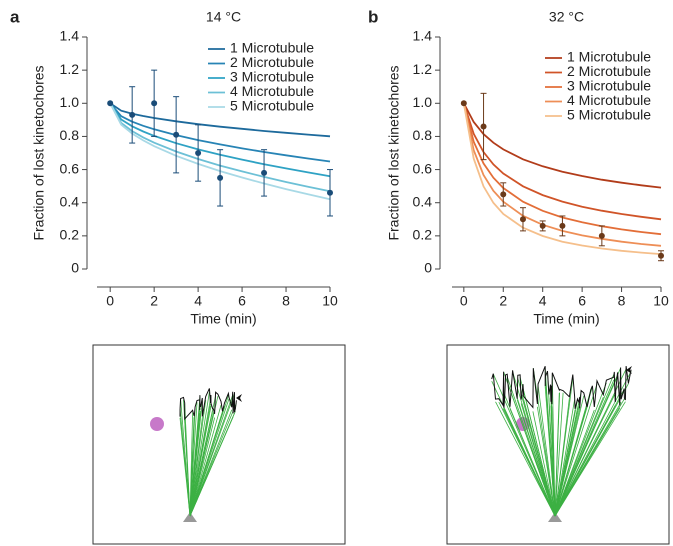 The image size is (673, 546). Describe the element at coordinates (423, 201) in the screenshot. I see `y-tick-label: 0.4` at that location.